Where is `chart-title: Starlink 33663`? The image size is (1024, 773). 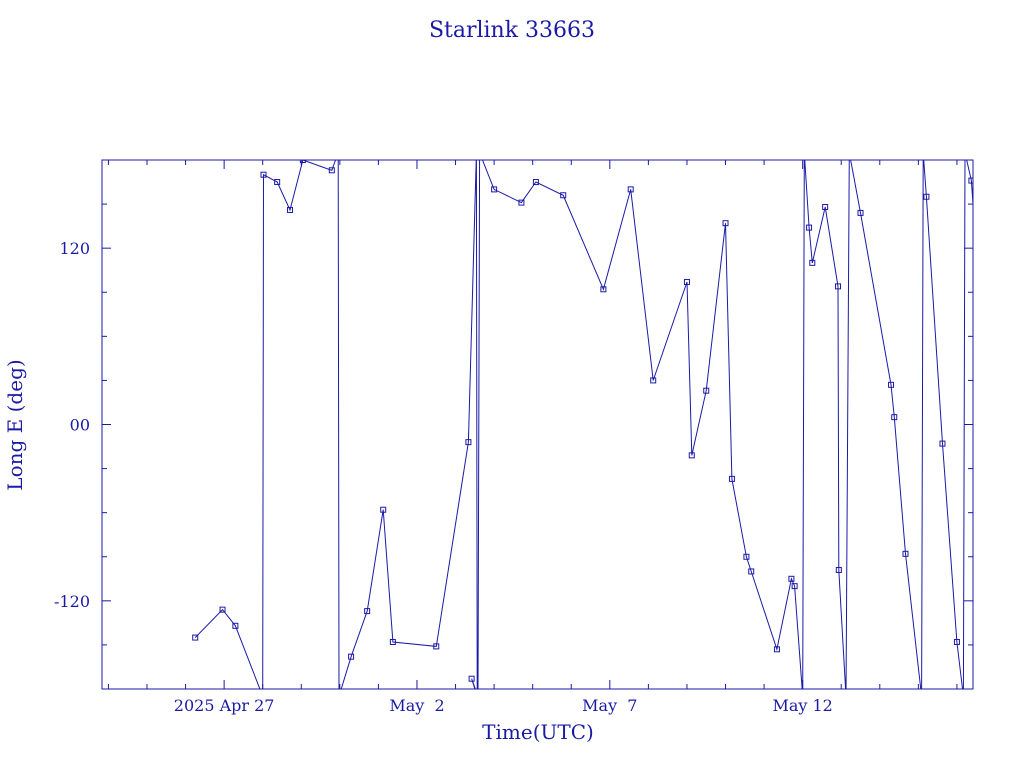
chart-title: Starlink 33663 is located at coordinates (512, 30).